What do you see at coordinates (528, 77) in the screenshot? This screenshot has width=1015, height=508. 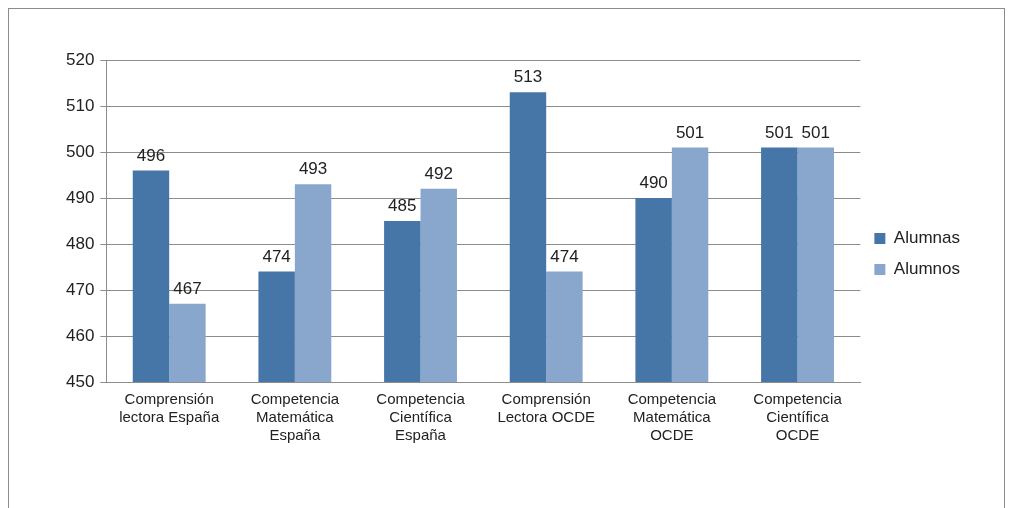 I see `data-label: 513` at bounding box center [528, 77].